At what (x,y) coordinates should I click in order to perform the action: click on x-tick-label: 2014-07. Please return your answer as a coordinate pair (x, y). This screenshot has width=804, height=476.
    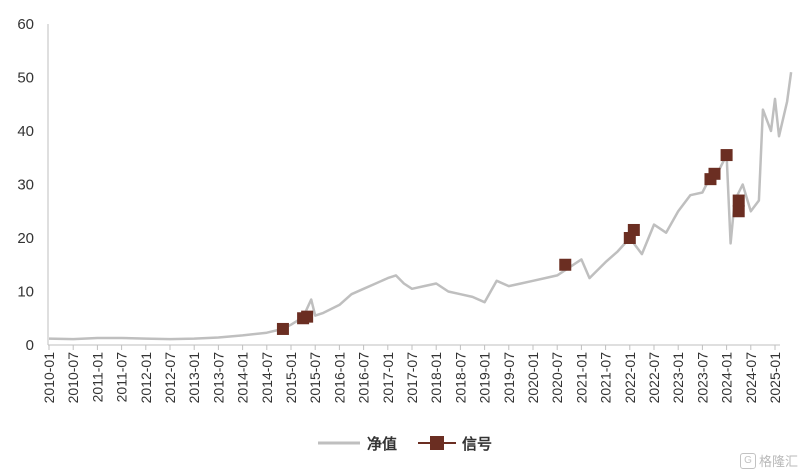
    Looking at the image, I should click on (267, 378).